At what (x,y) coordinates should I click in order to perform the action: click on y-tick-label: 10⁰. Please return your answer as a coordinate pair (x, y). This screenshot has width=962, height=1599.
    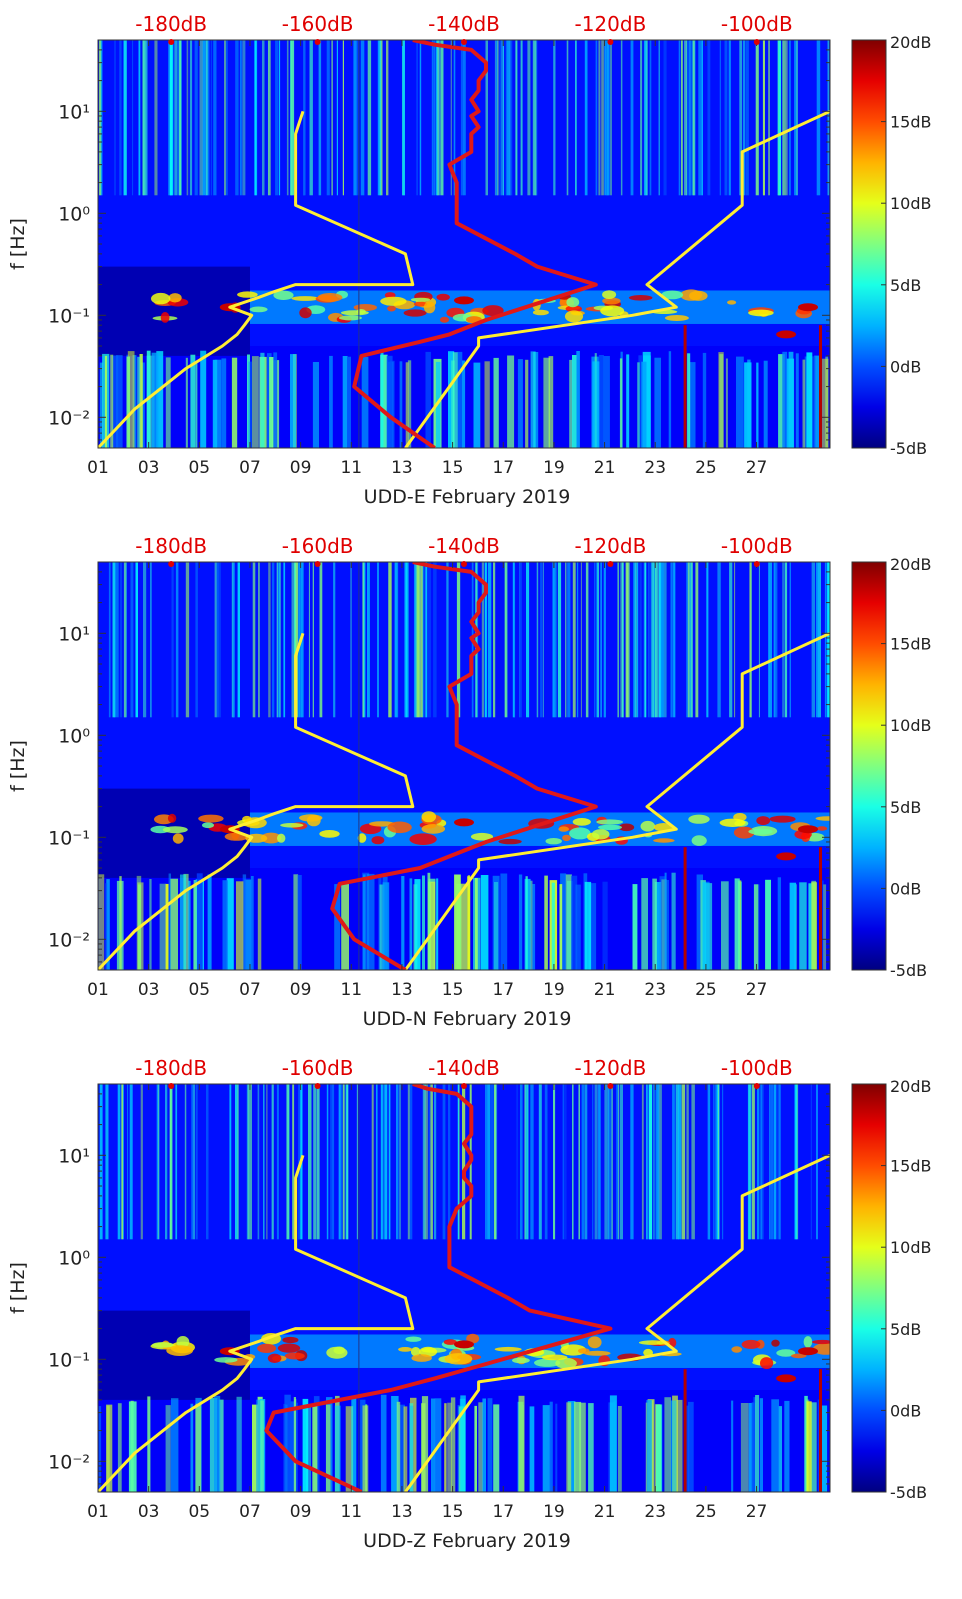
    Looking at the image, I should click on (74, 1258).